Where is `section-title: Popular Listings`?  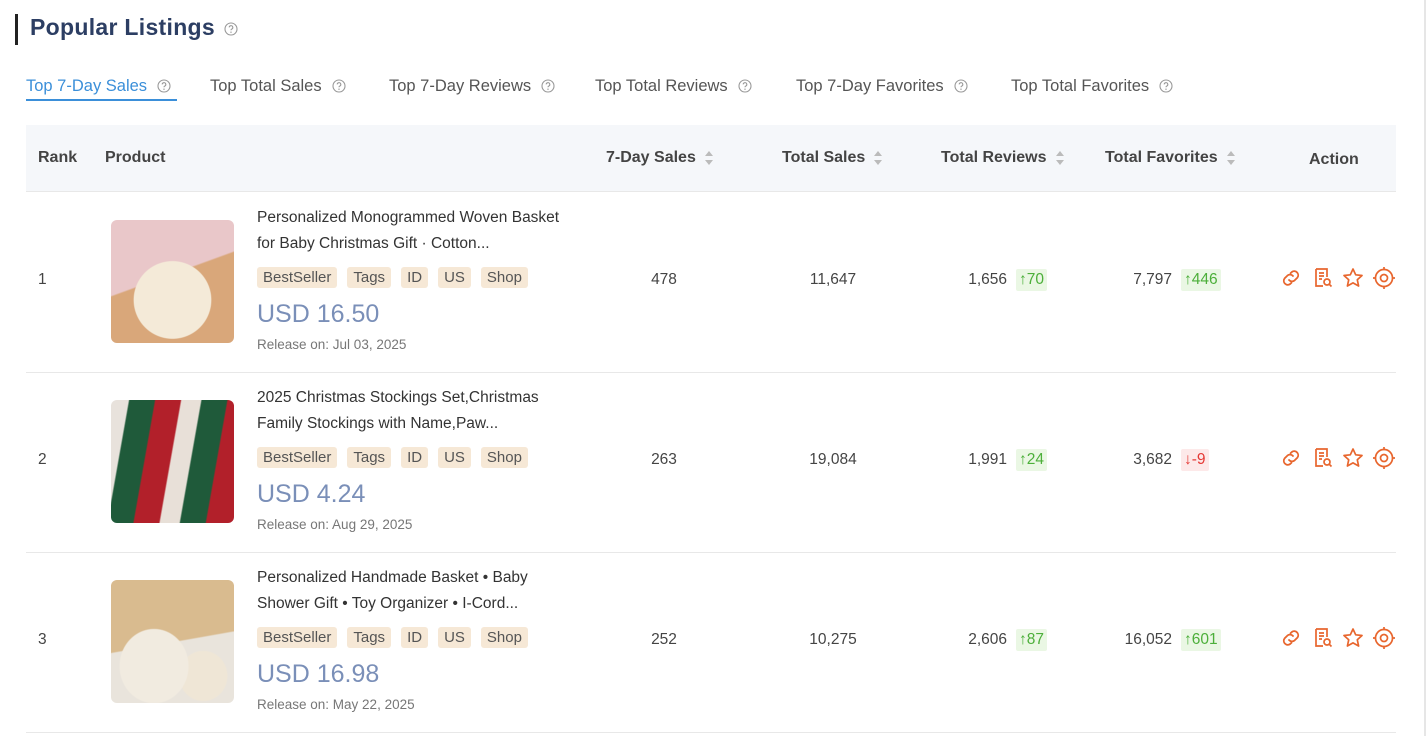
section-title: Popular Listings is located at coordinates (134, 27).